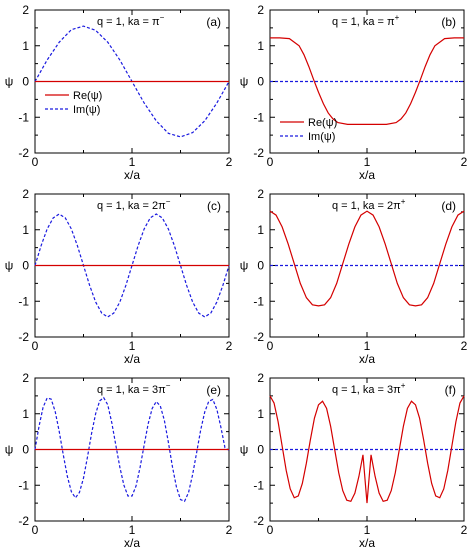 Image resolution: width=471 pixels, height=550 pixels. What do you see at coordinates (448, 206) in the screenshot?
I see `panel-label: (d)` at bounding box center [448, 206].